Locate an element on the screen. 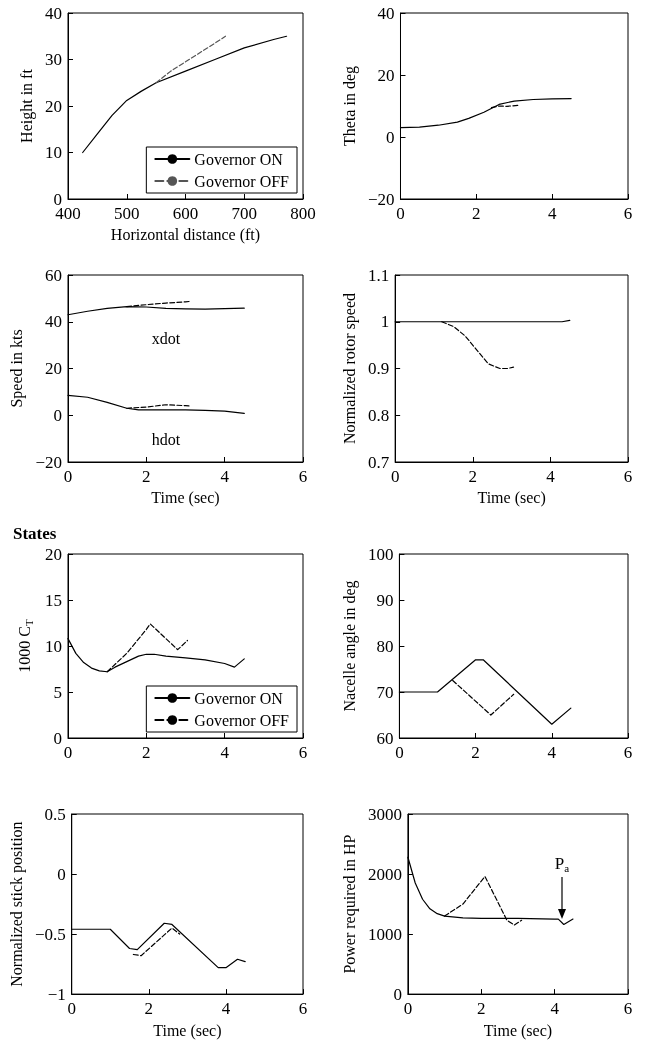  y-axis-title: Height in ft is located at coordinates (26, 105).